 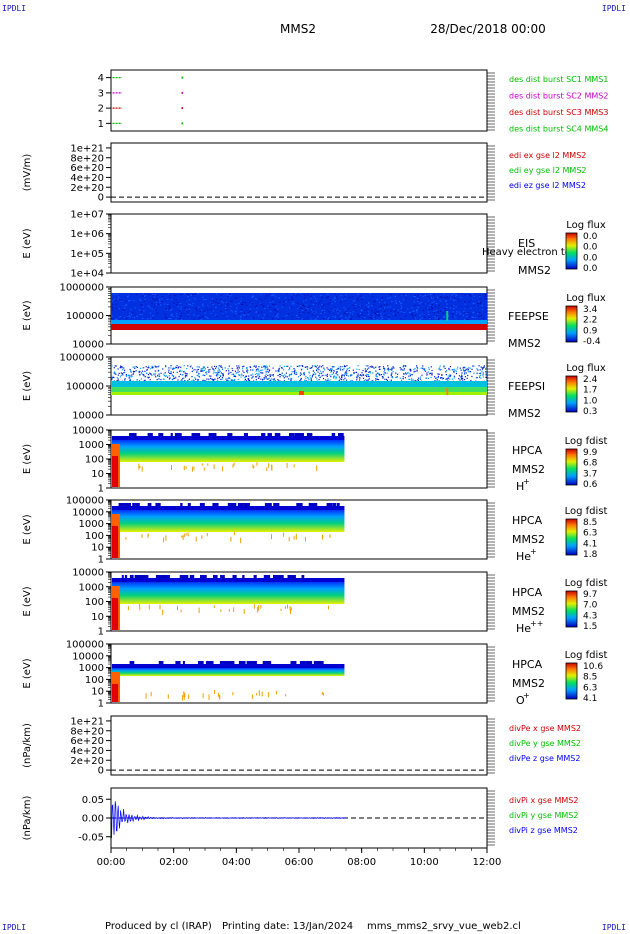 What do you see at coordinates (590, 534) in the screenshot?
I see `colorbar-tick-label: 6.3` at bounding box center [590, 534].